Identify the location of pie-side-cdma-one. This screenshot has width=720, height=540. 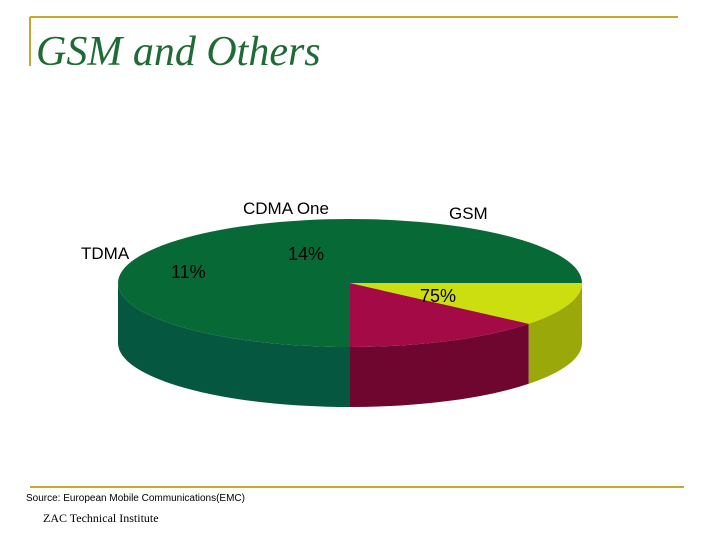
(439, 365).